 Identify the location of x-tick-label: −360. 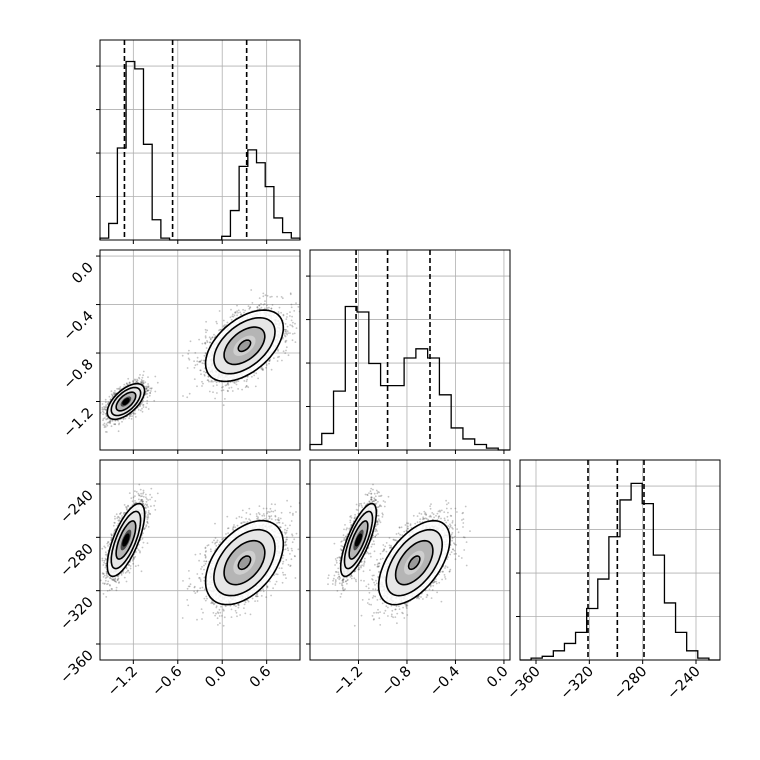
(523, 683).